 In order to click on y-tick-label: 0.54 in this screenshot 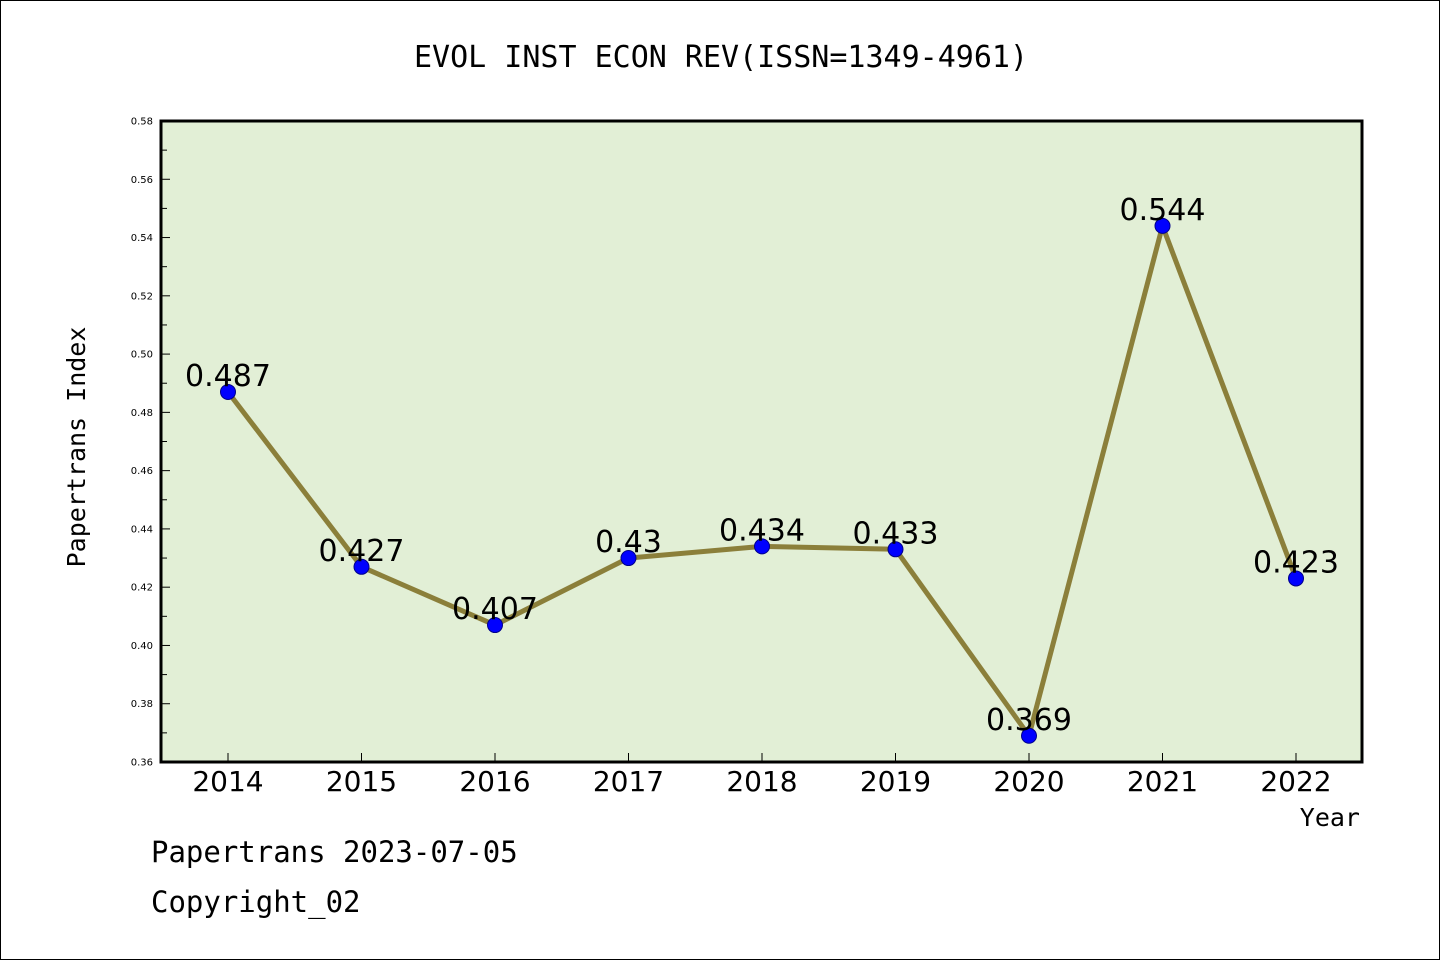, I will do `click(142, 238)`.